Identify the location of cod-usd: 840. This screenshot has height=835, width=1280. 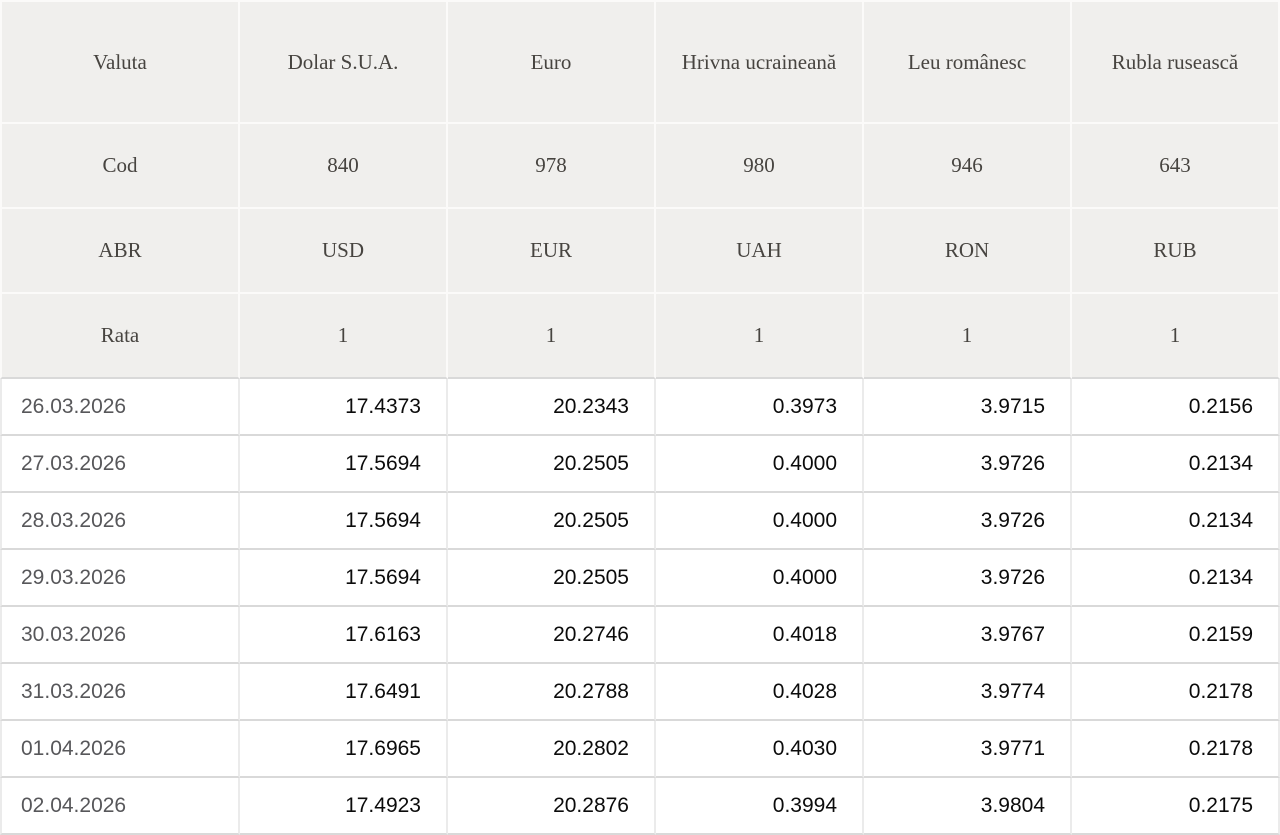
(344, 166).